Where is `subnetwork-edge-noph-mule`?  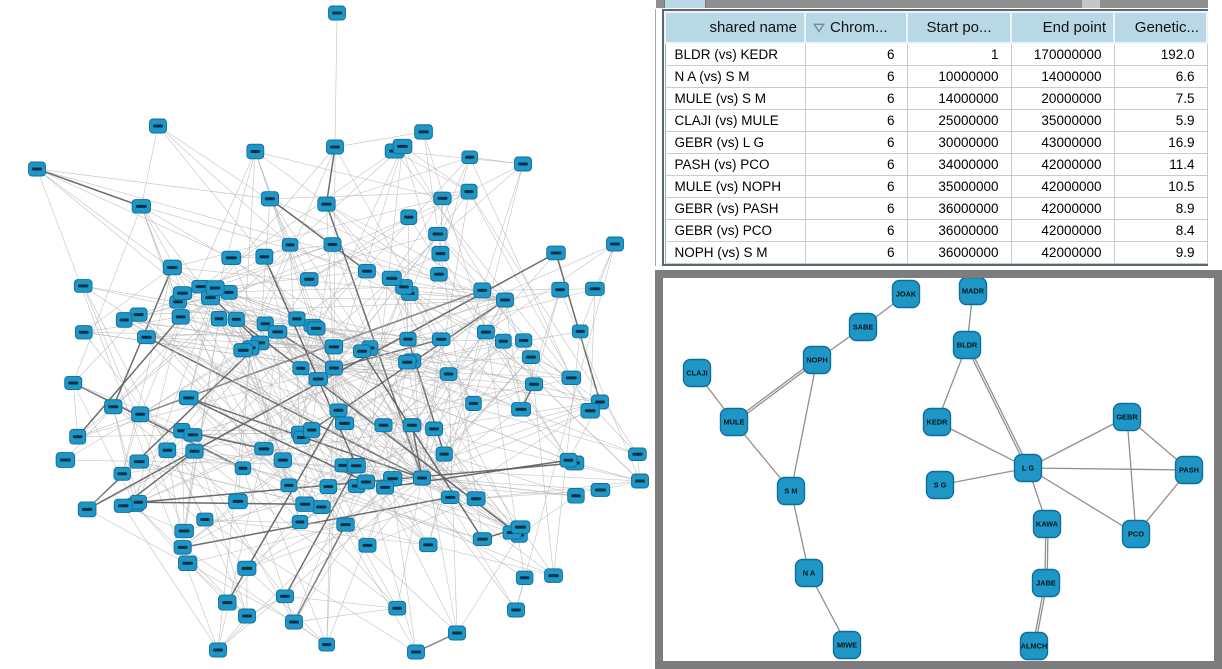
subnetwork-edge-noph-mule is located at coordinates (774, 390).